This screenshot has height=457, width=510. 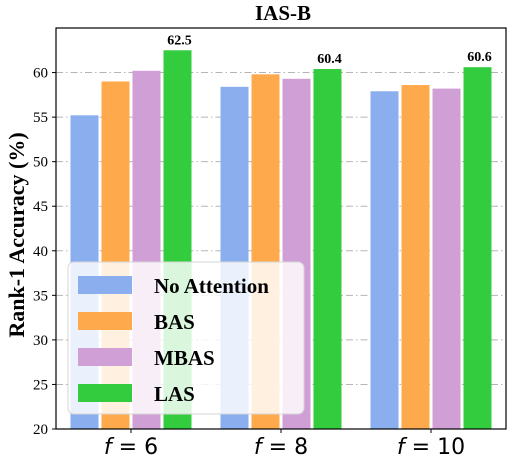 I want to click on y-tick-label: 25, so click(x=40, y=385).